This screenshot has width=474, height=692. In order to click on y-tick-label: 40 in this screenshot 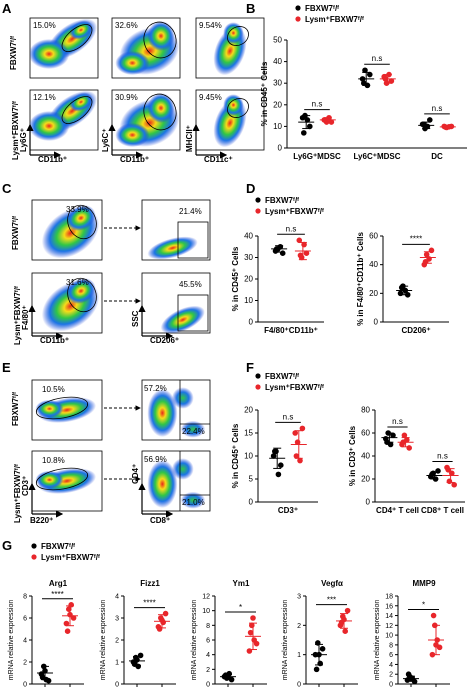, I will do `click(248, 236)`.